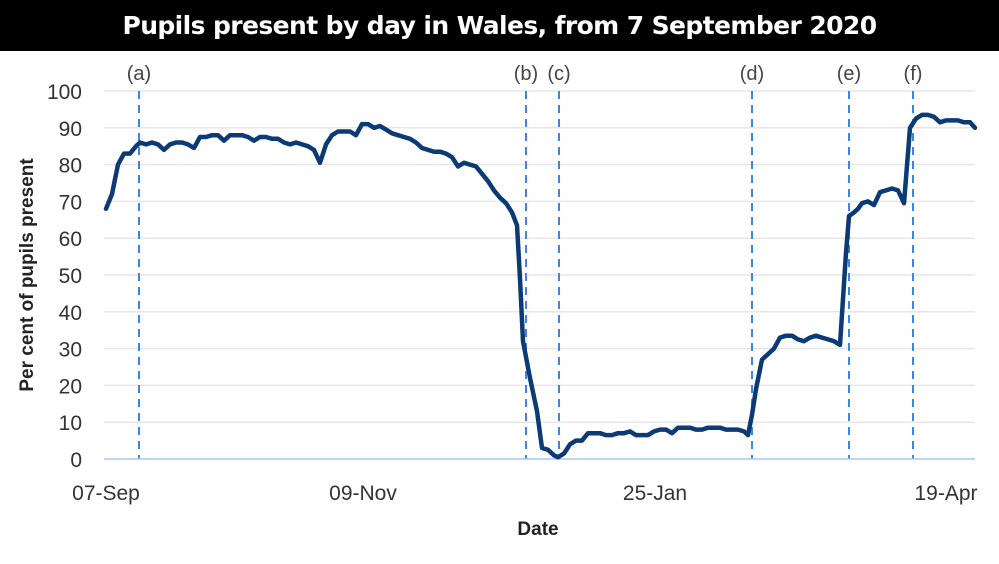  What do you see at coordinates (70, 202) in the screenshot?
I see `y-tick-label: 70` at bounding box center [70, 202].